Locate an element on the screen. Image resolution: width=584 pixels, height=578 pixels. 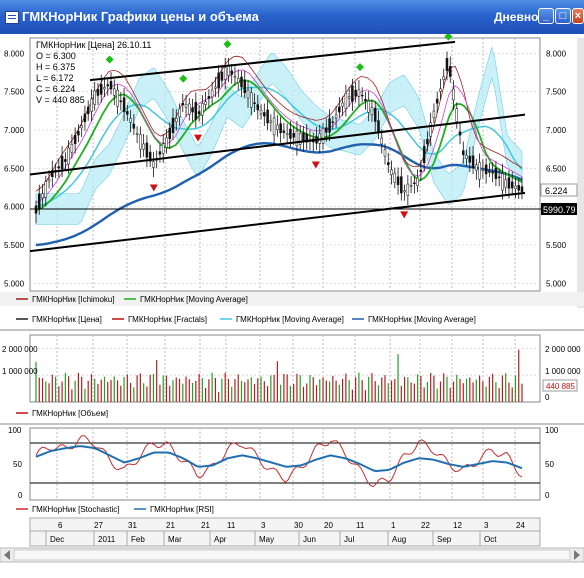
channel-upper-line is located at coordinates (272, 61).